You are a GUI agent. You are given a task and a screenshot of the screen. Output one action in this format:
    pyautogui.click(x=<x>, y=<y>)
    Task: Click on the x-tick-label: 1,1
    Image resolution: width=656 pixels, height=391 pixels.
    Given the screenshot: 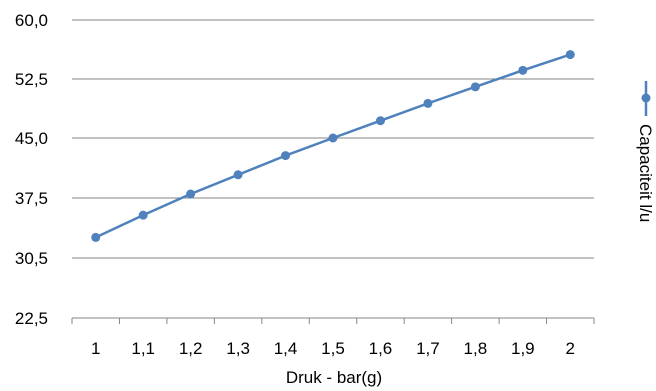 What is the action you would take?
    pyautogui.click(x=143, y=348)
    